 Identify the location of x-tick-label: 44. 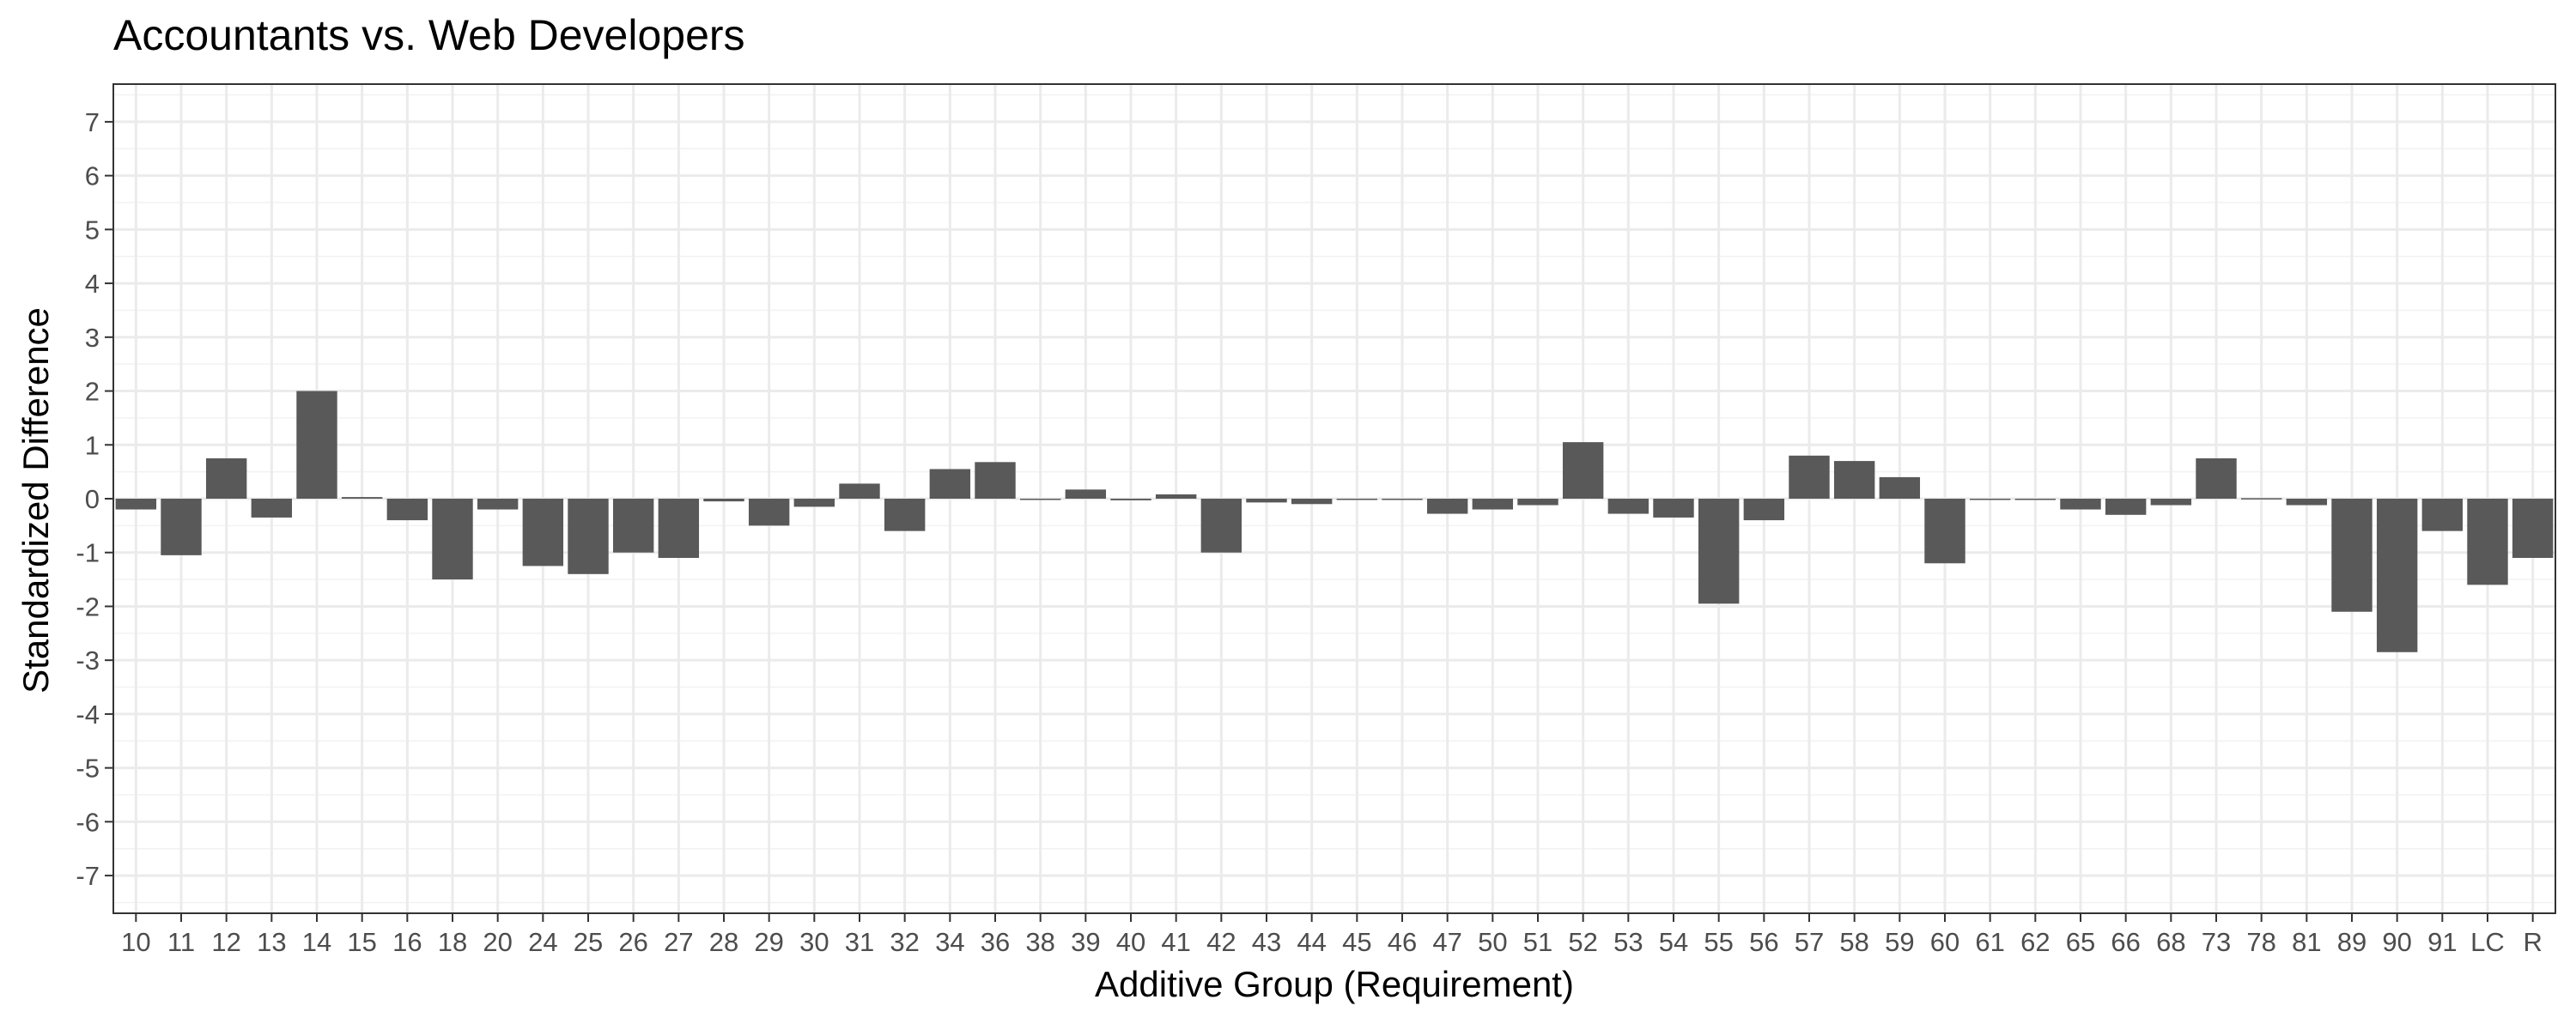
(1312, 942).